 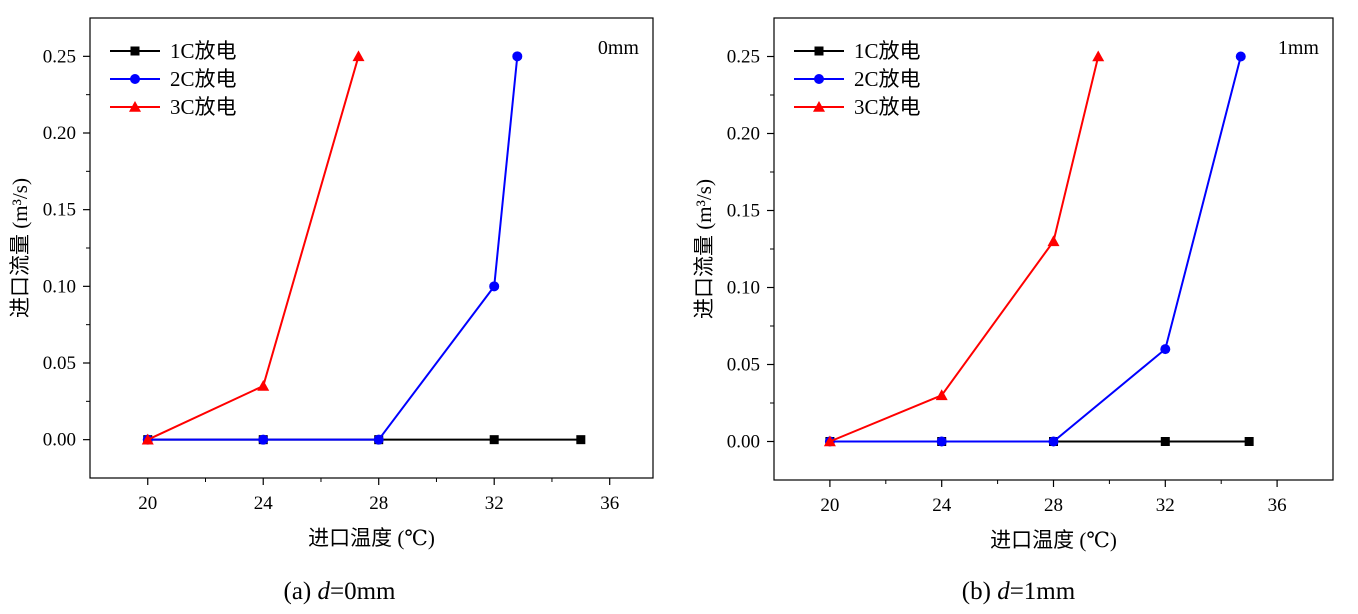 I want to click on caption-a: (a) d=0mm, so click(x=339, y=592).